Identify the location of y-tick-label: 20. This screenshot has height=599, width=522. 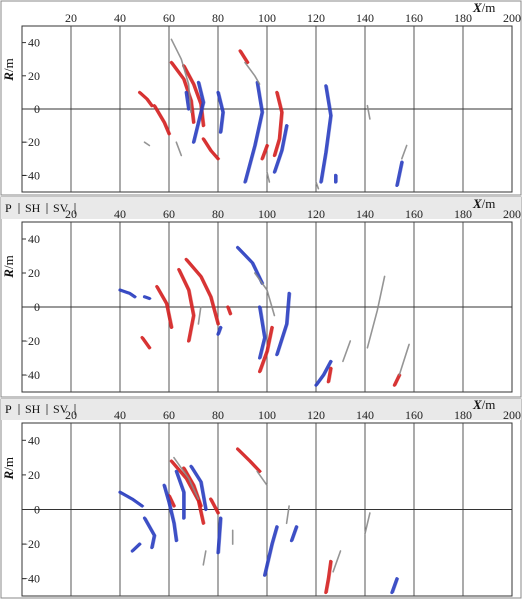
(34, 273).